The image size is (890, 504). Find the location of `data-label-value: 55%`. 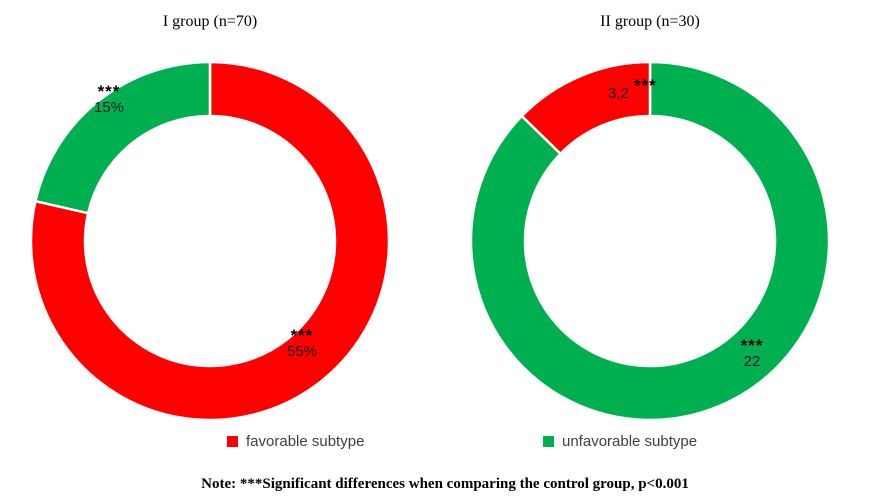

data-label-value: 55% is located at coordinates (302, 351).